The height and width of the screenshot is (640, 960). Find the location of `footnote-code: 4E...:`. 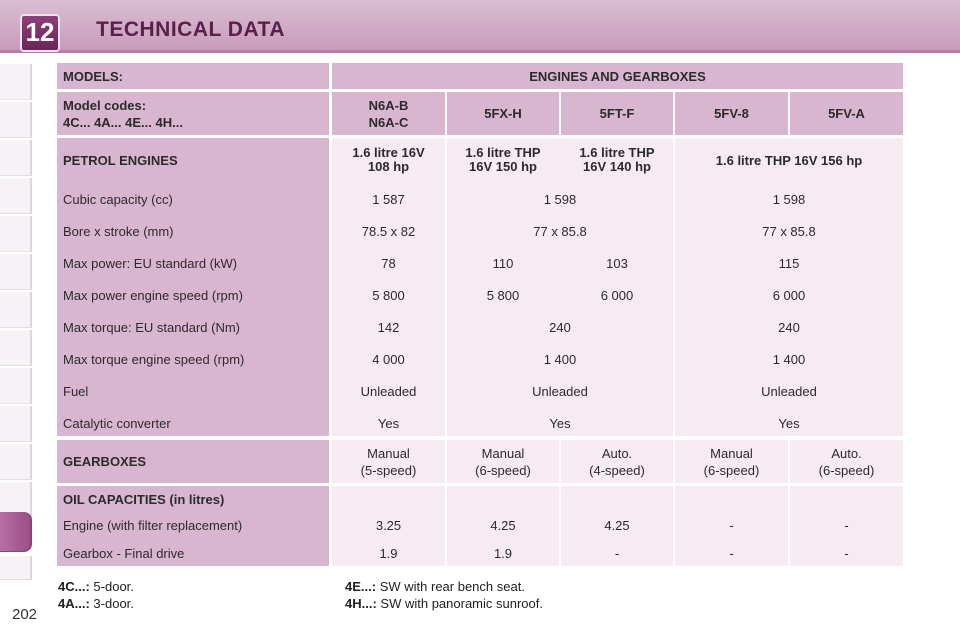

footnote-code: 4E...: is located at coordinates (361, 586).